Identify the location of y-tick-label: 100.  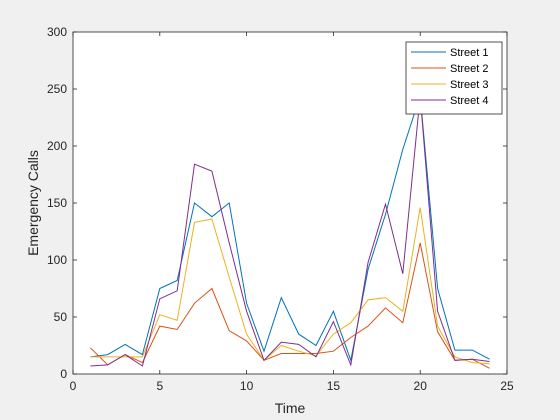
(57, 260).